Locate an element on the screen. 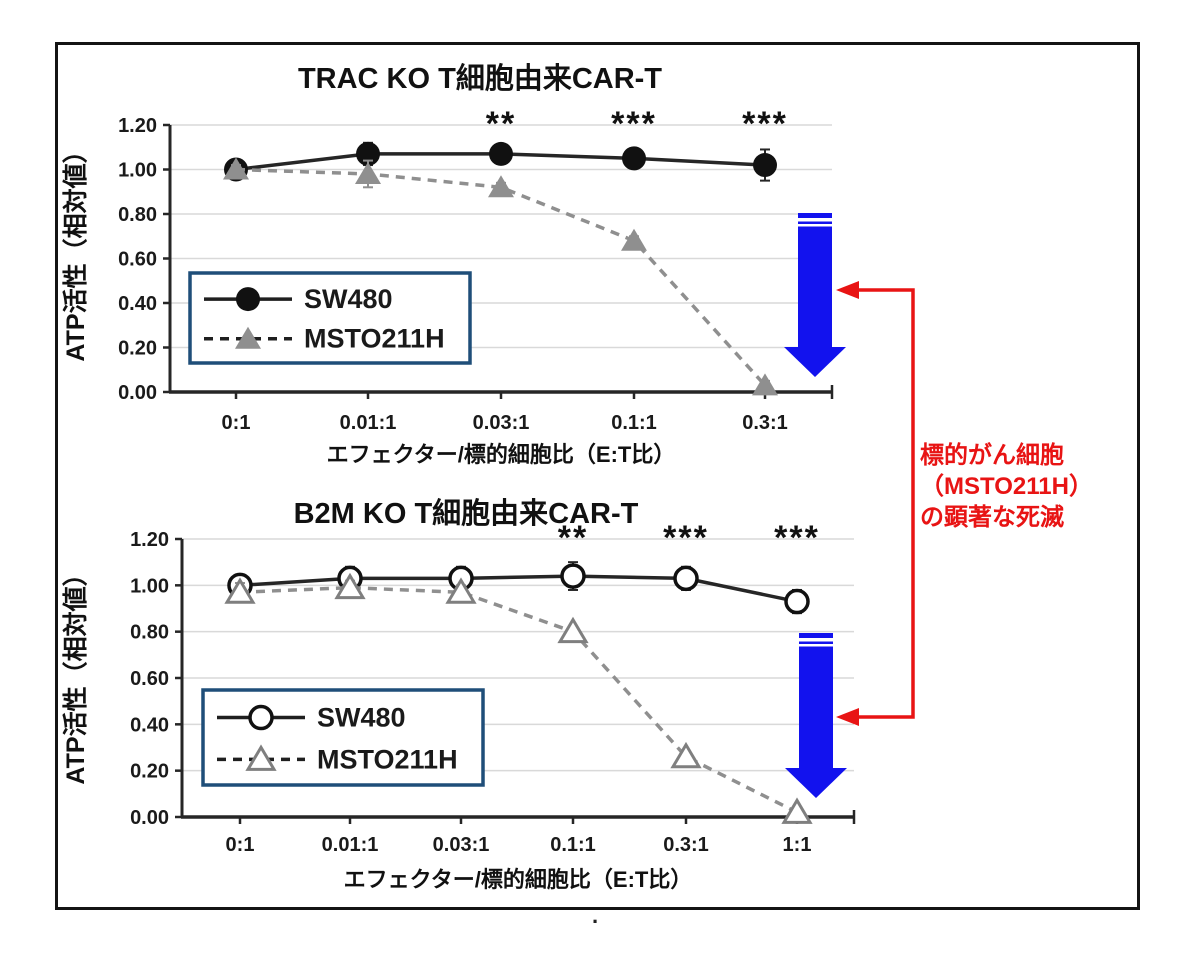 This screenshot has width=1200, height=955. x-tick-label: 1:1 is located at coordinates (797, 845).